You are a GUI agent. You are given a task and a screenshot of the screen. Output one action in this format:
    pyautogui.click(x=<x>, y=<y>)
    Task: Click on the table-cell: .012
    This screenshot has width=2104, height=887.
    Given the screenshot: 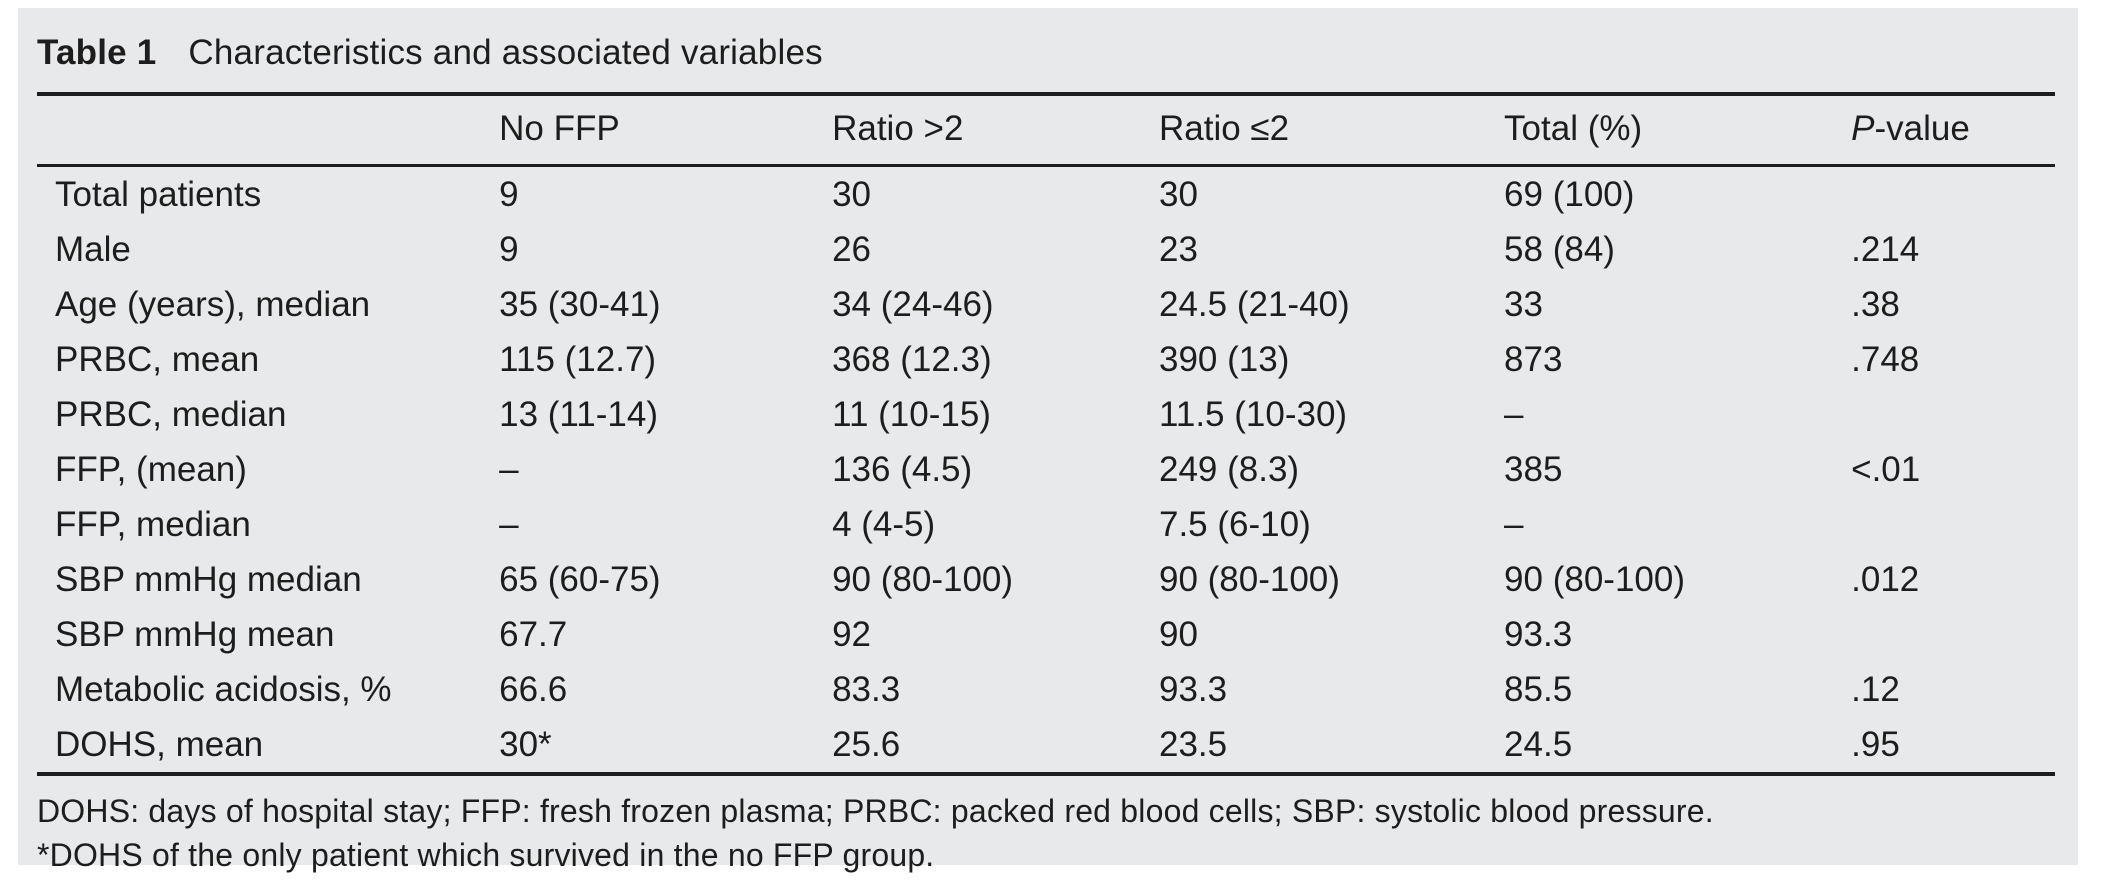 What is the action you would take?
    pyautogui.click(x=1885, y=579)
    